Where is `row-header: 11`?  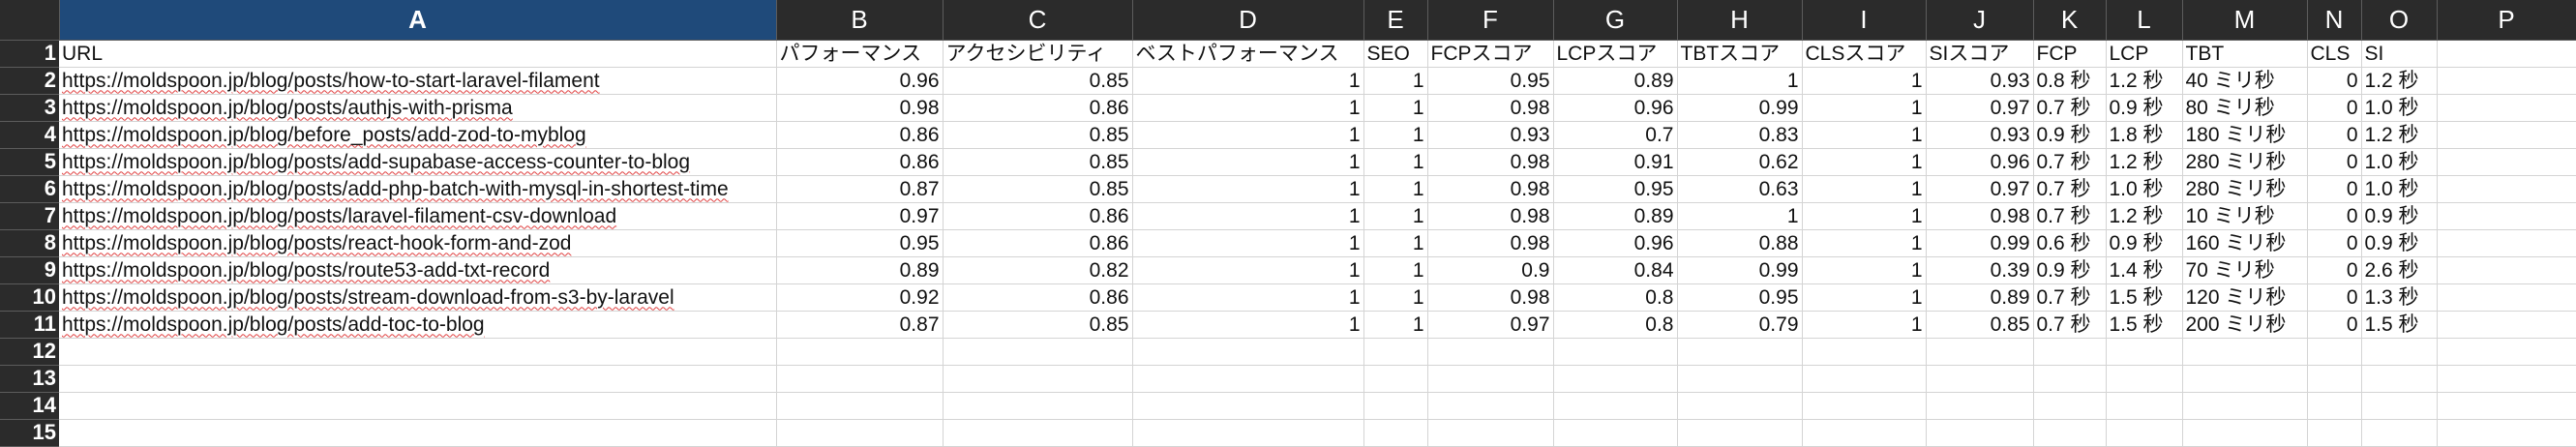
row-header: 11 is located at coordinates (29, 325).